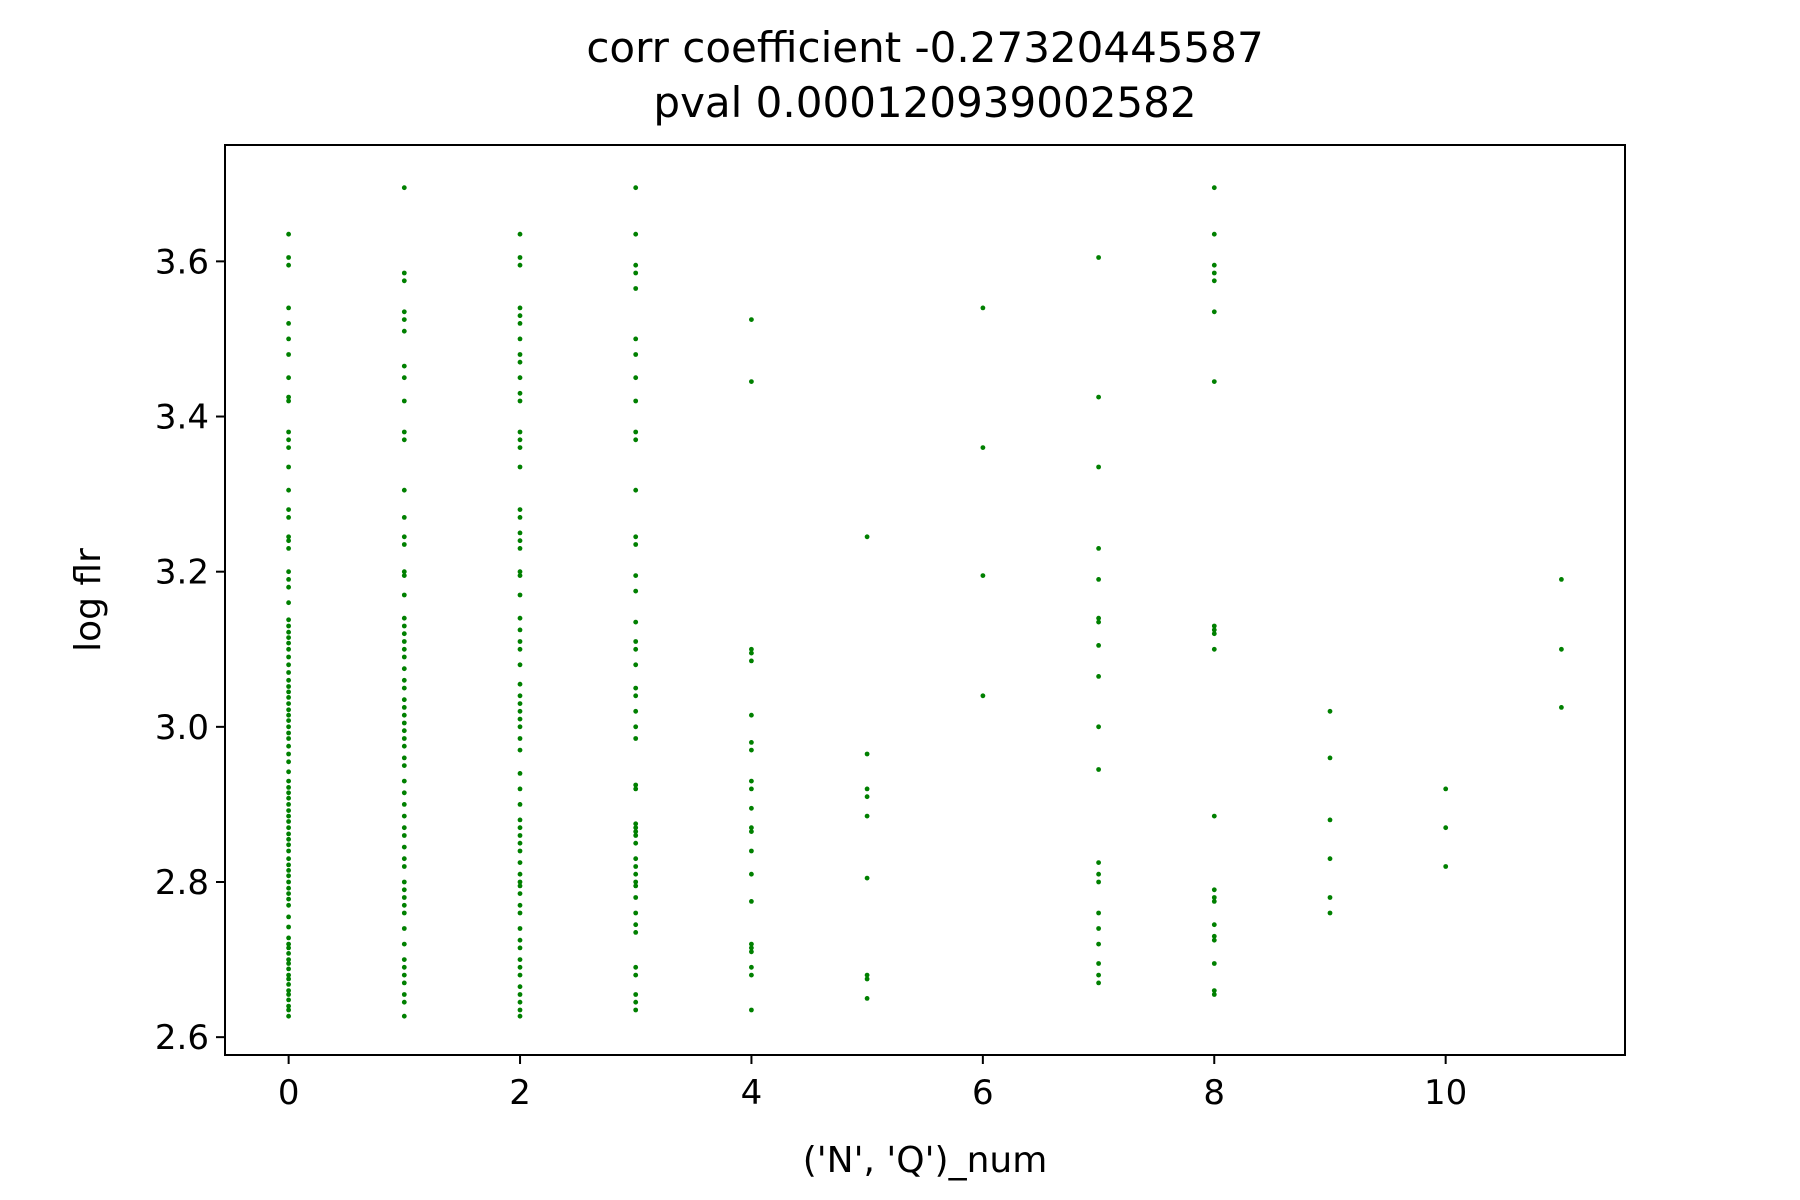 This screenshot has width=1800, height=1200. What do you see at coordinates (190, 650) in the screenshot?
I see `y-axis-ticks: 2.6 2.8 3.0 3.2 3.4 3.6` at bounding box center [190, 650].